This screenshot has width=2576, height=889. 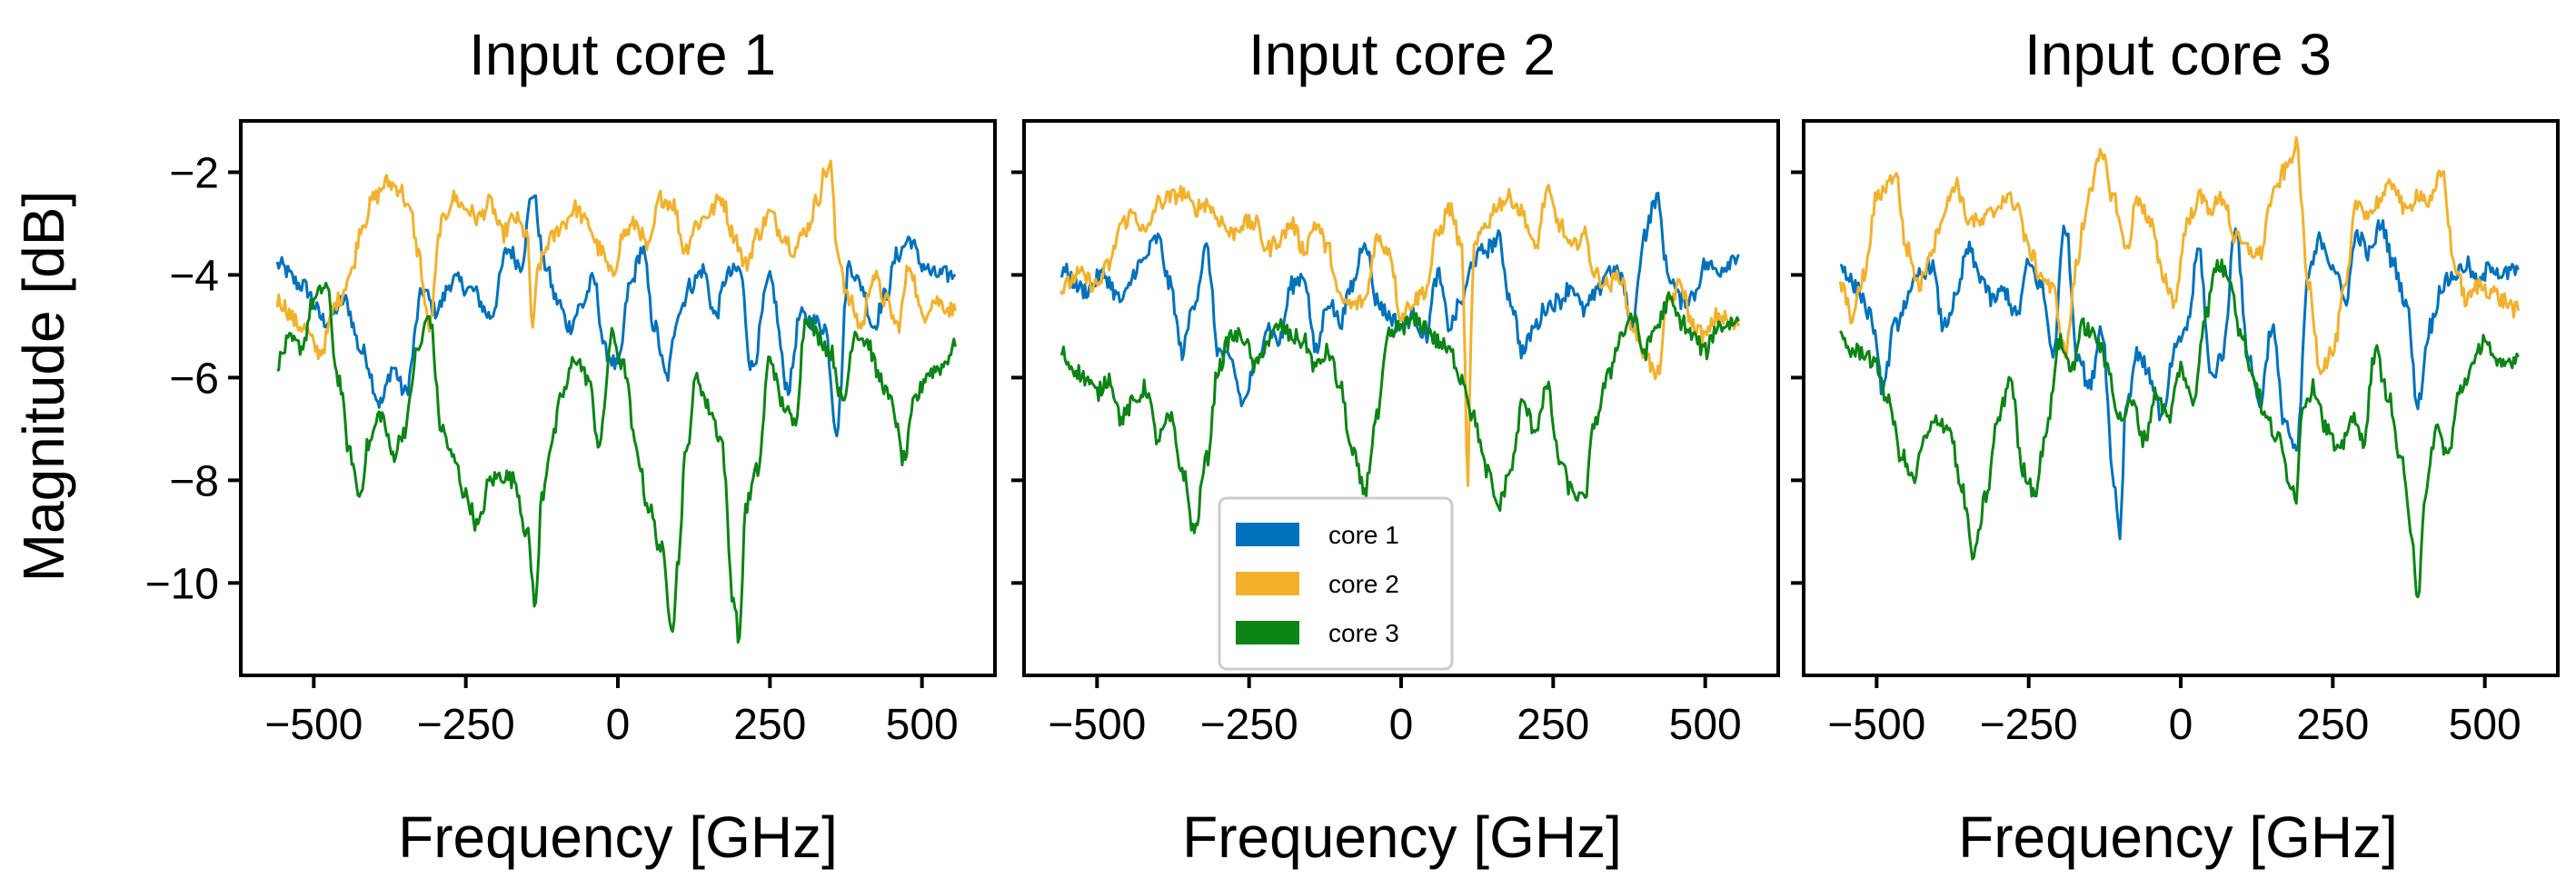 I want to click on panel-title: Input core 1, so click(x=623, y=54).